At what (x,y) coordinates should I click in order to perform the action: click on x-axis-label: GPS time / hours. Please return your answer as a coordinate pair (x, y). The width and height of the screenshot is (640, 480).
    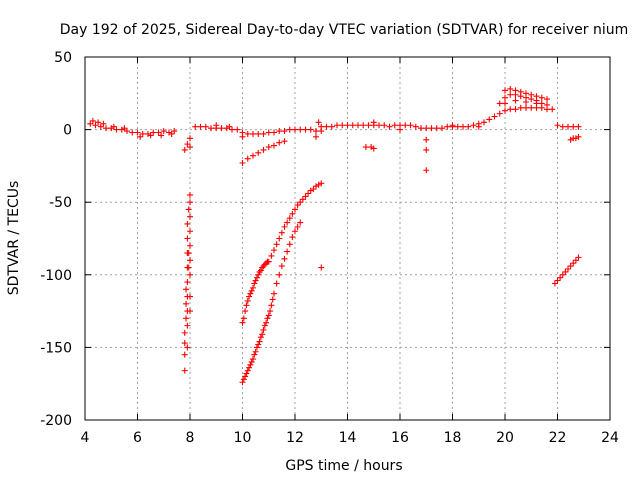
    Looking at the image, I should click on (343, 466).